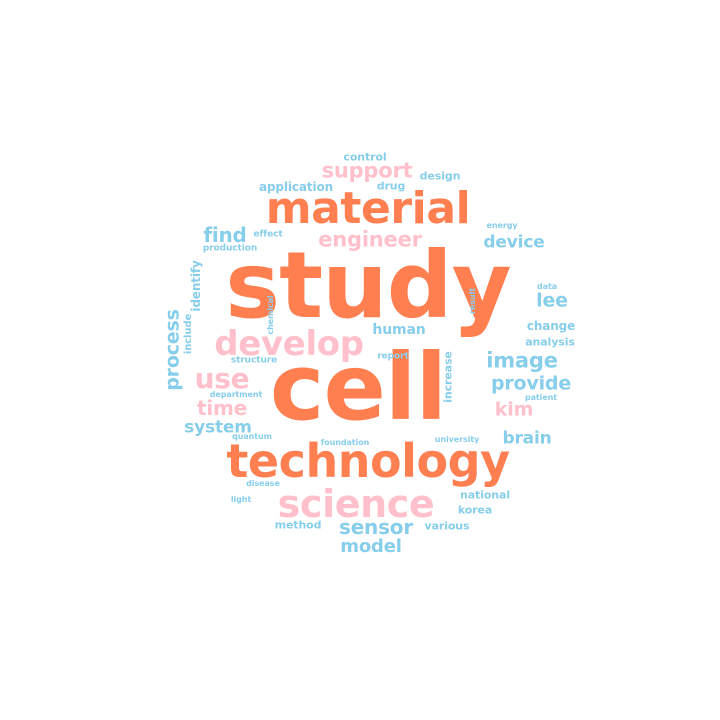 The height and width of the screenshot is (720, 720). I want to click on word-application: application, so click(296, 187).